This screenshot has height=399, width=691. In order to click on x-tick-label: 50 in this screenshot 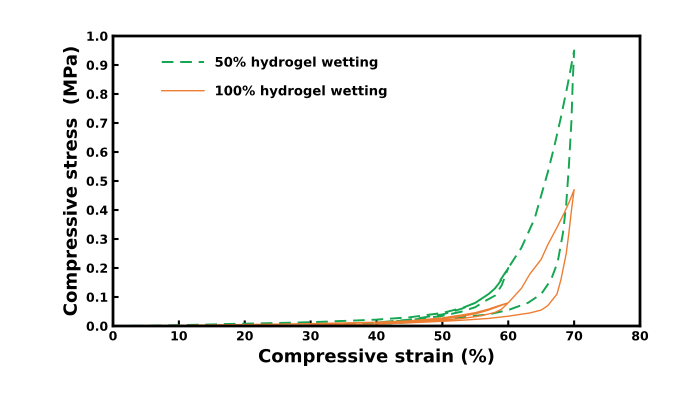, I will do `click(442, 336)`.